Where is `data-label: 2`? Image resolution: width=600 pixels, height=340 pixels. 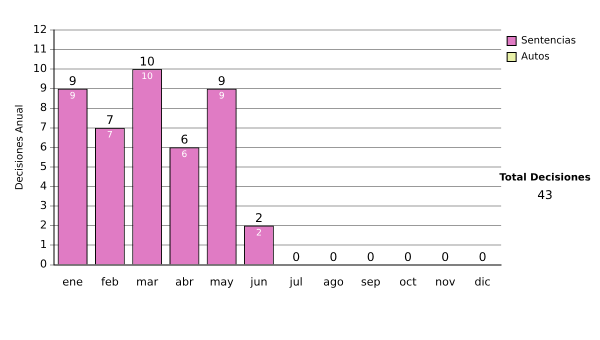
data-label: 2 is located at coordinates (259, 233).